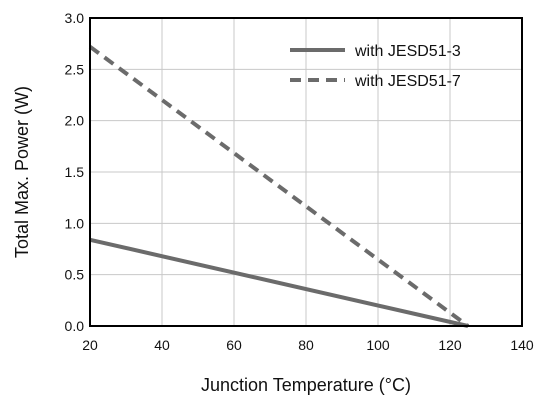 The image size is (537, 399). I want to click on x-tick-label: 140, so click(522, 345).